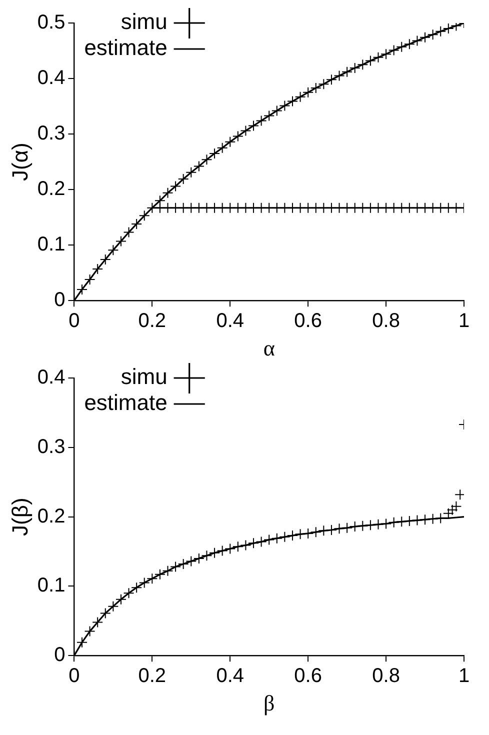 This screenshot has width=489, height=735. I want to click on x-axis-title: α, so click(269, 348).